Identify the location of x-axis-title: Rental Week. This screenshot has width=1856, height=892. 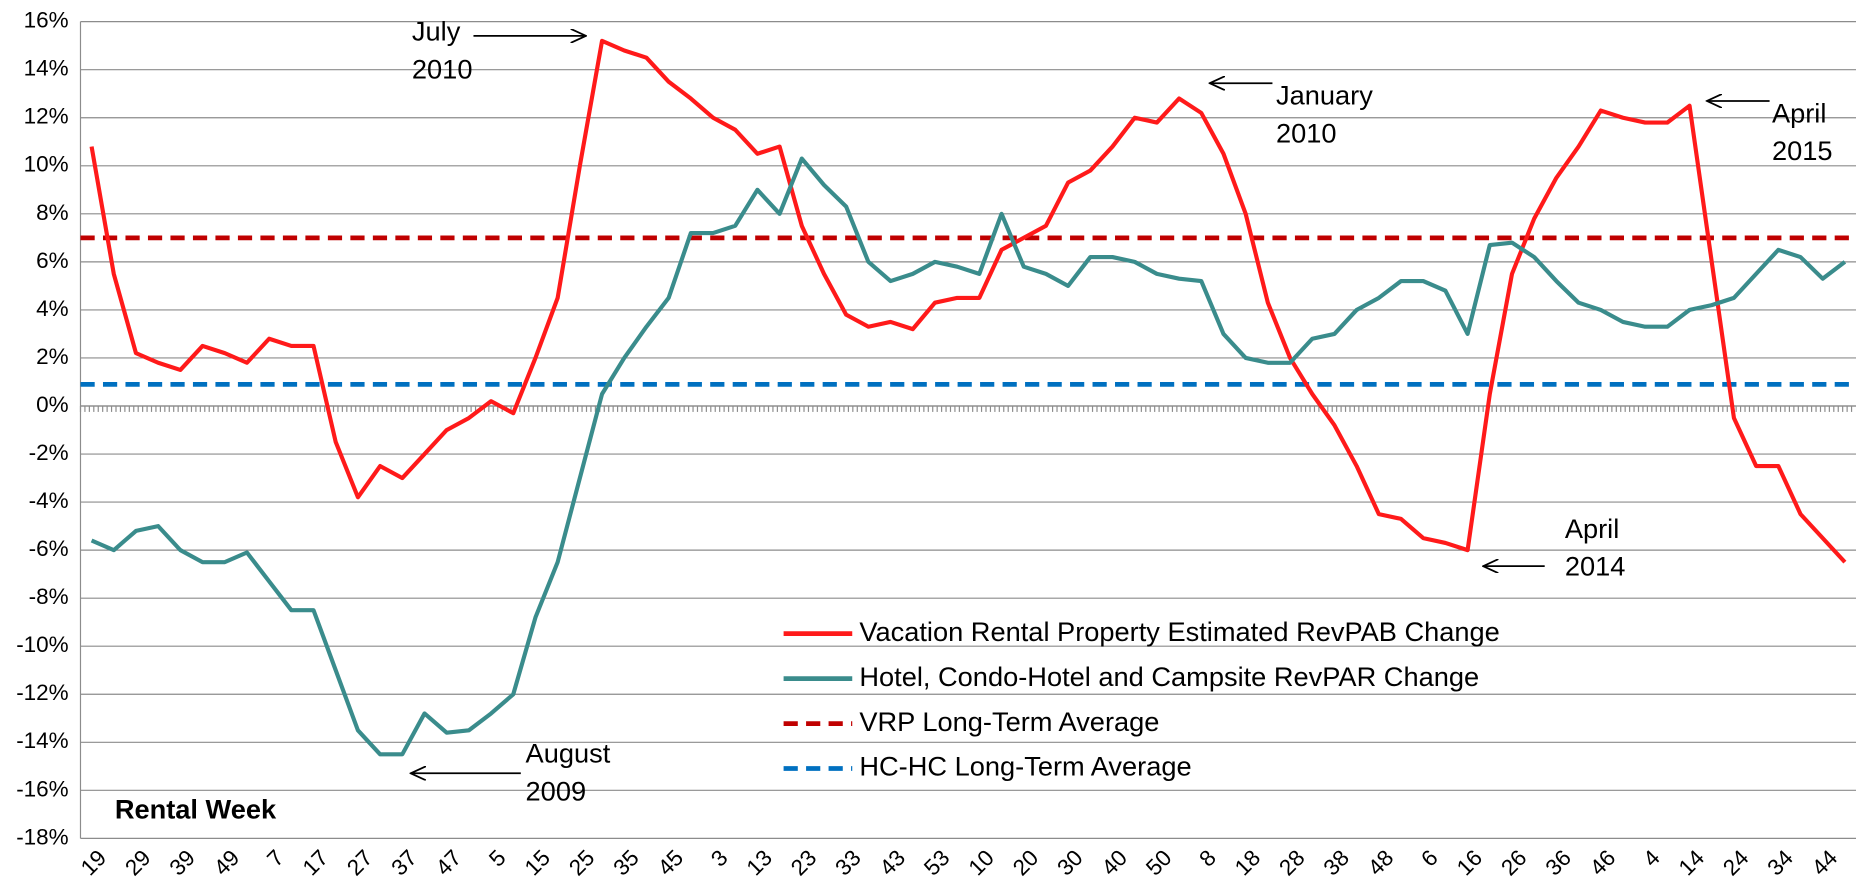
(196, 808).